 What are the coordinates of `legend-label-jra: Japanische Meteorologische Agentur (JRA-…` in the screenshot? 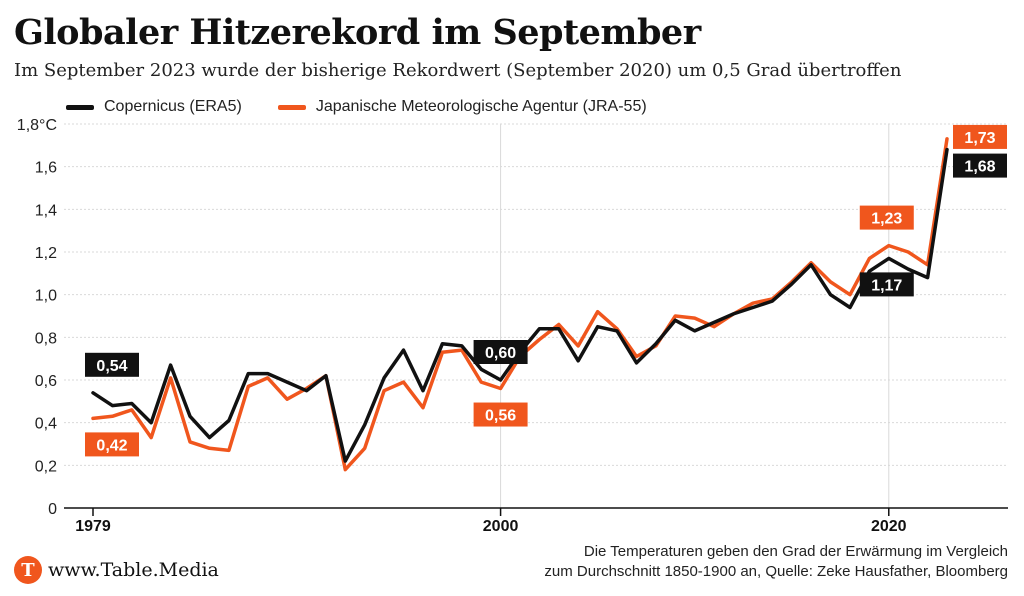 It's located at (481, 106).